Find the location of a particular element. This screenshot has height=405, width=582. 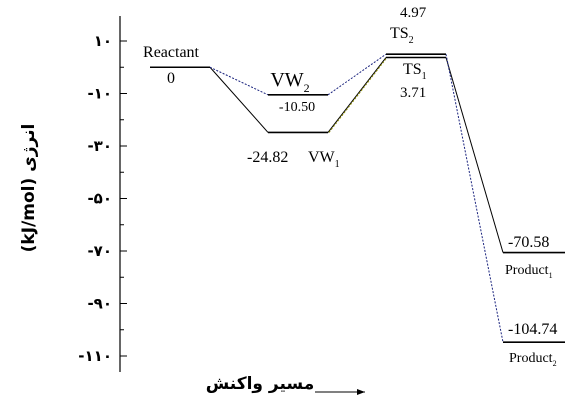

label-product1-name: Product1 is located at coordinates (529, 271).